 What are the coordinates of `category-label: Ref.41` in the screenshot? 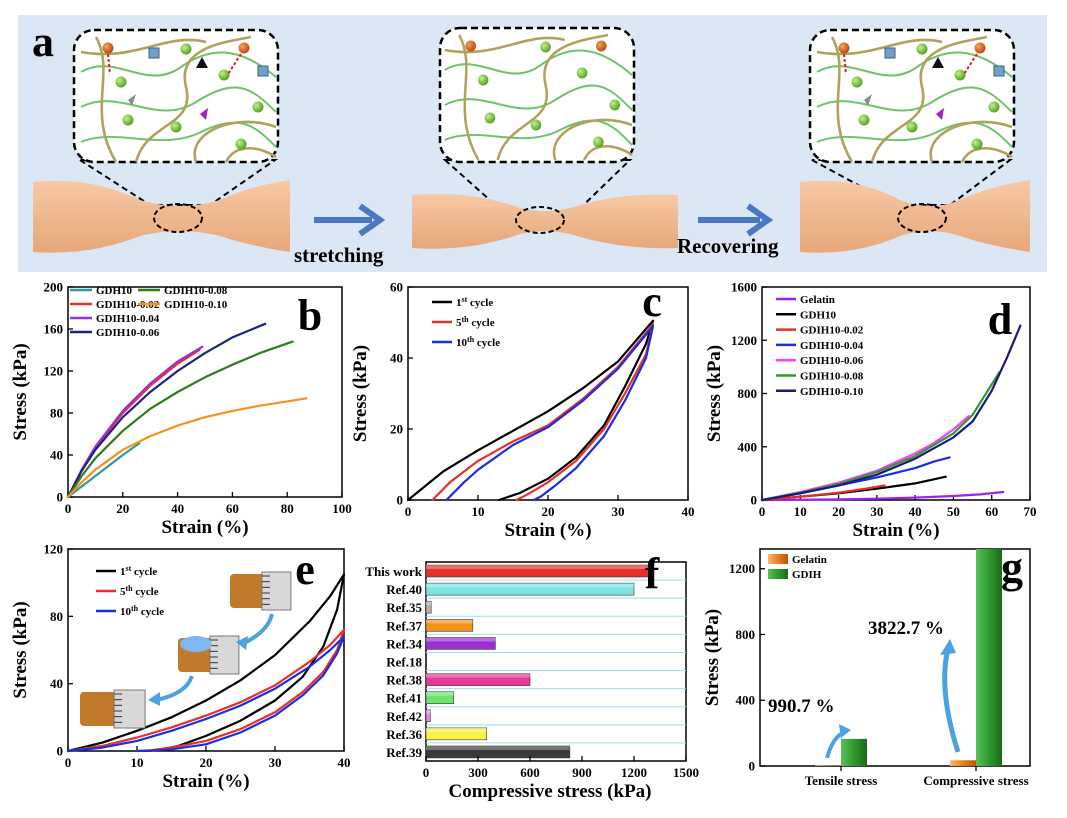 It's located at (404, 698).